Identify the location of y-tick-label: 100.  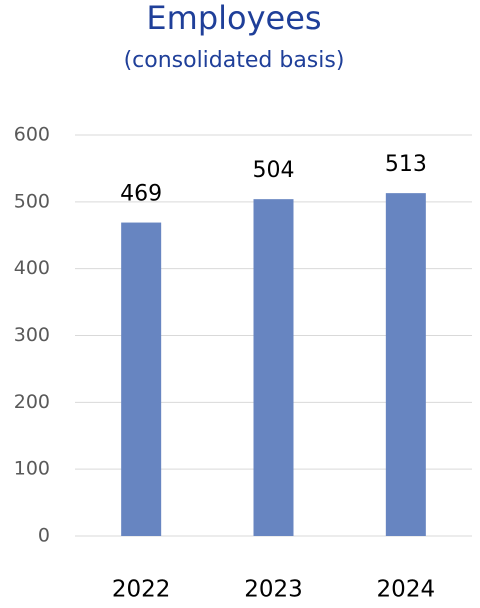
(32, 469).